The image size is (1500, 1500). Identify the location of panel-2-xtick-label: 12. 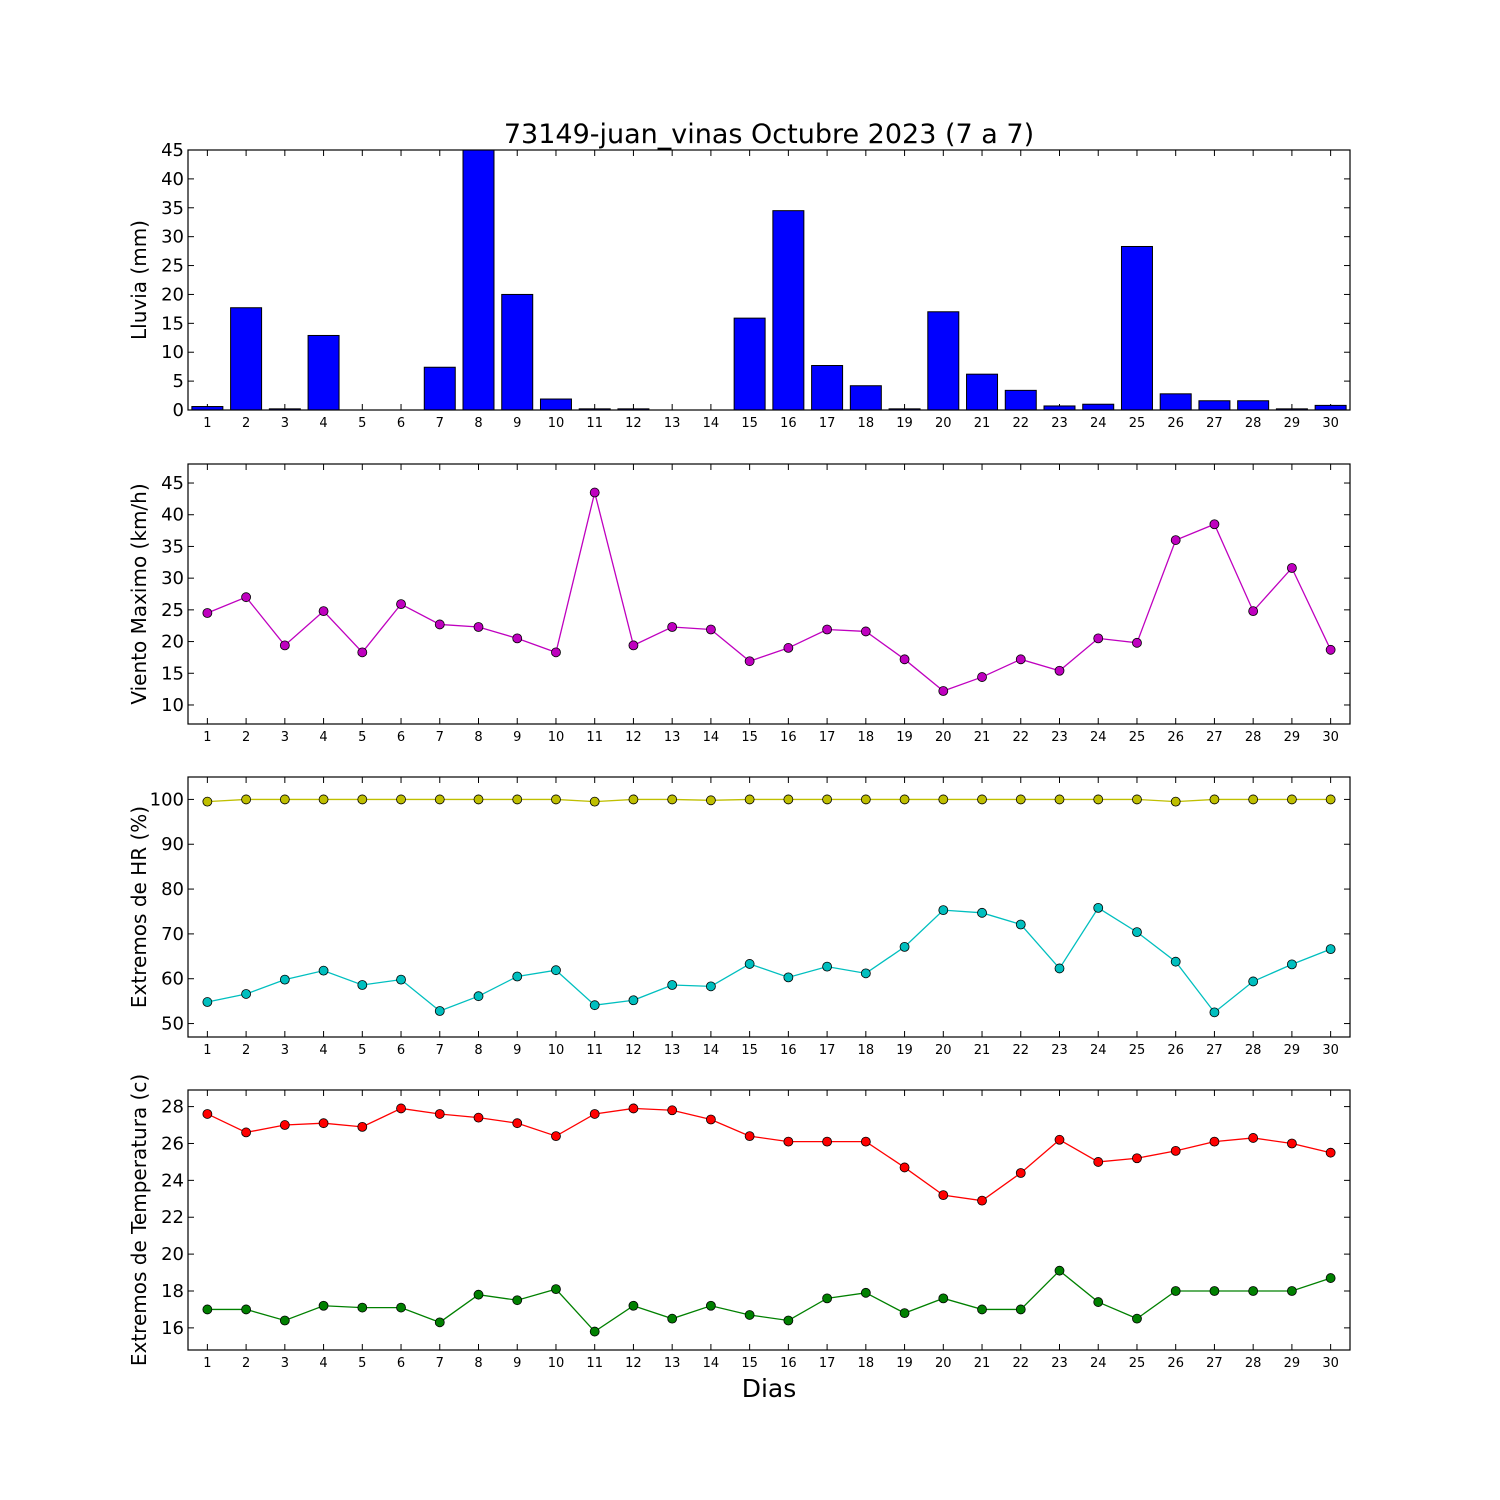
(633, 737).